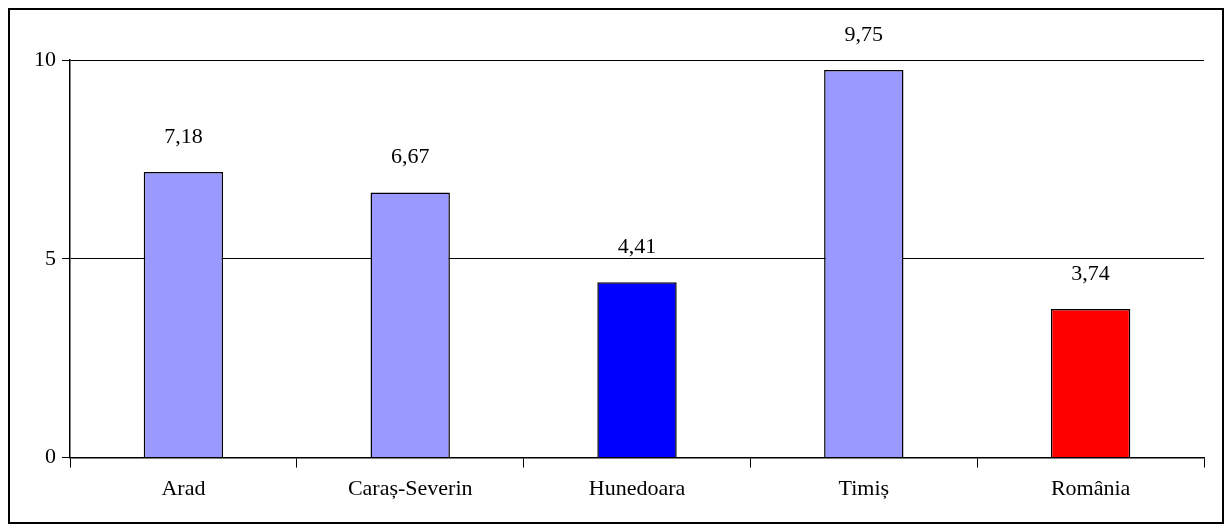 This screenshot has height=532, width=1232. What do you see at coordinates (637, 246) in the screenshot?
I see `data-label: 4,41` at bounding box center [637, 246].